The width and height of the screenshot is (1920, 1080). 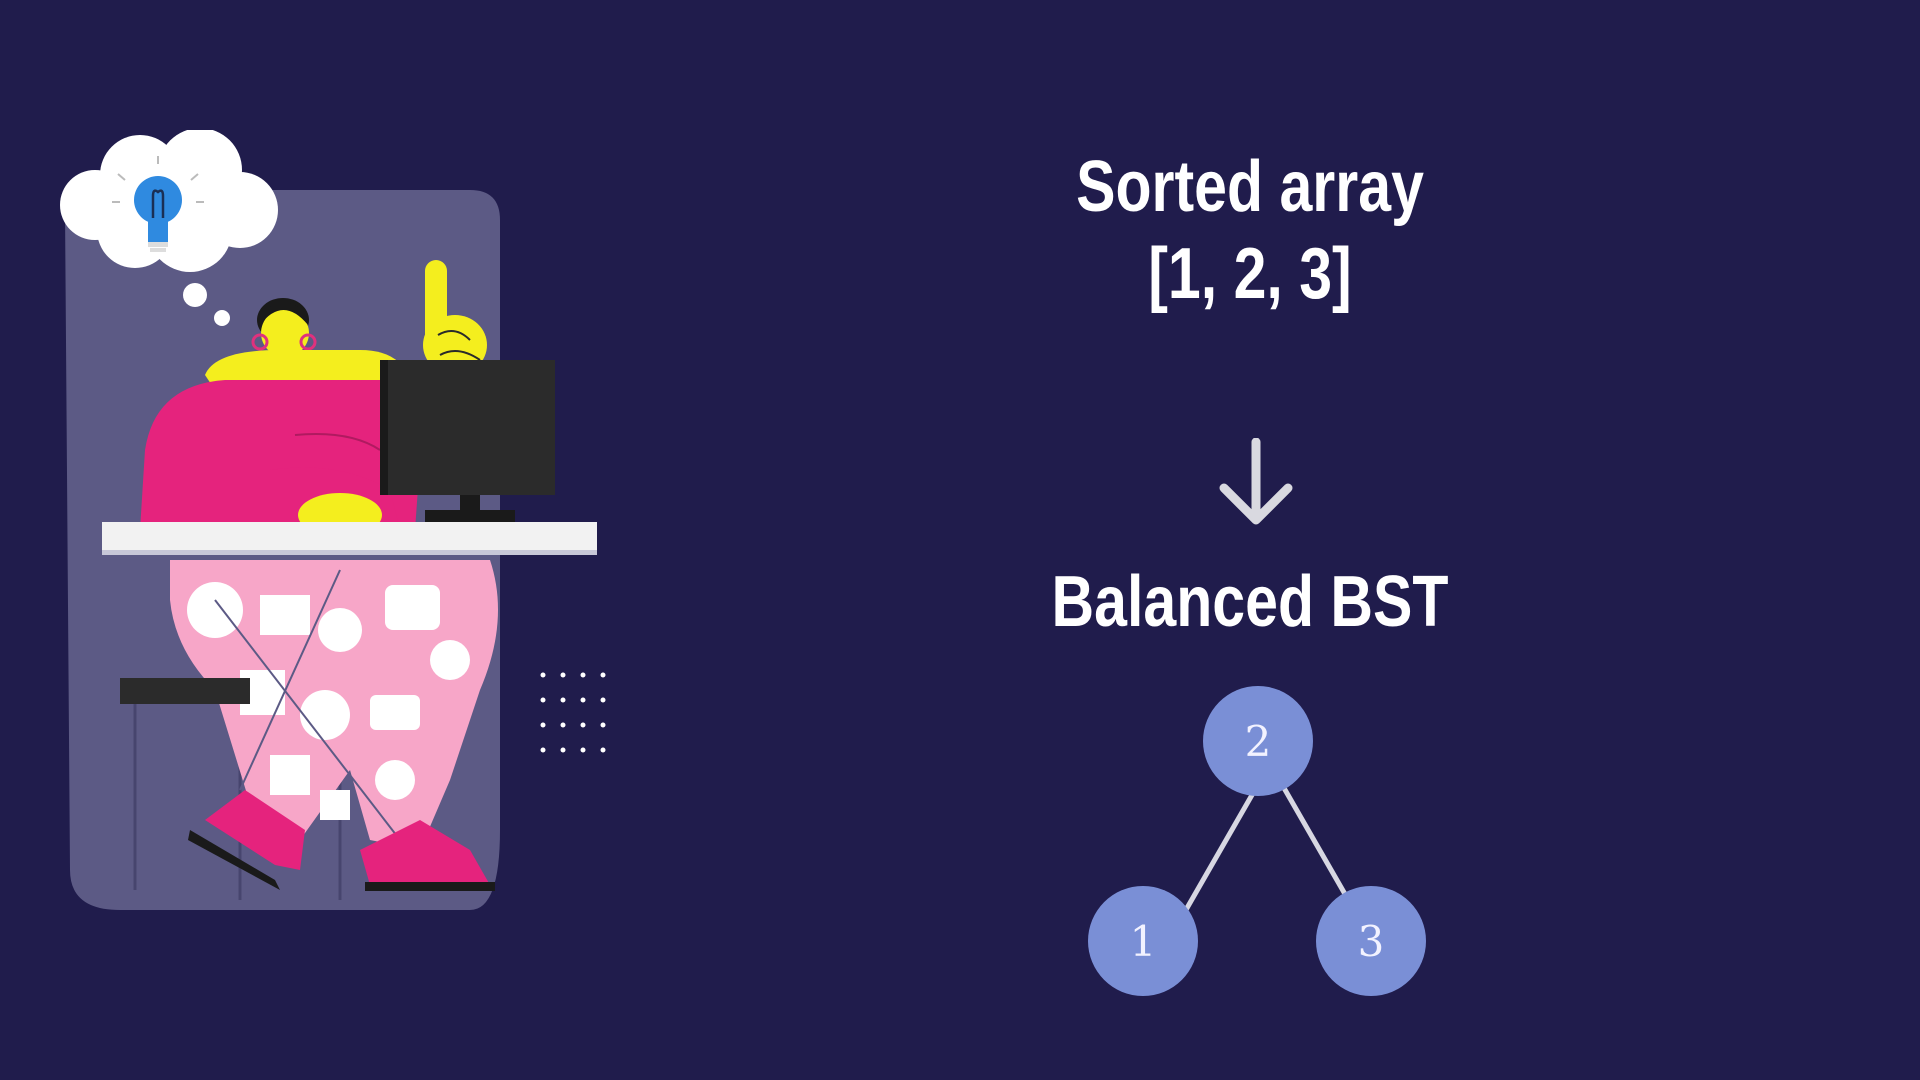 I want to click on heading-array-values: [1, 2, 3], so click(x=1250, y=274).